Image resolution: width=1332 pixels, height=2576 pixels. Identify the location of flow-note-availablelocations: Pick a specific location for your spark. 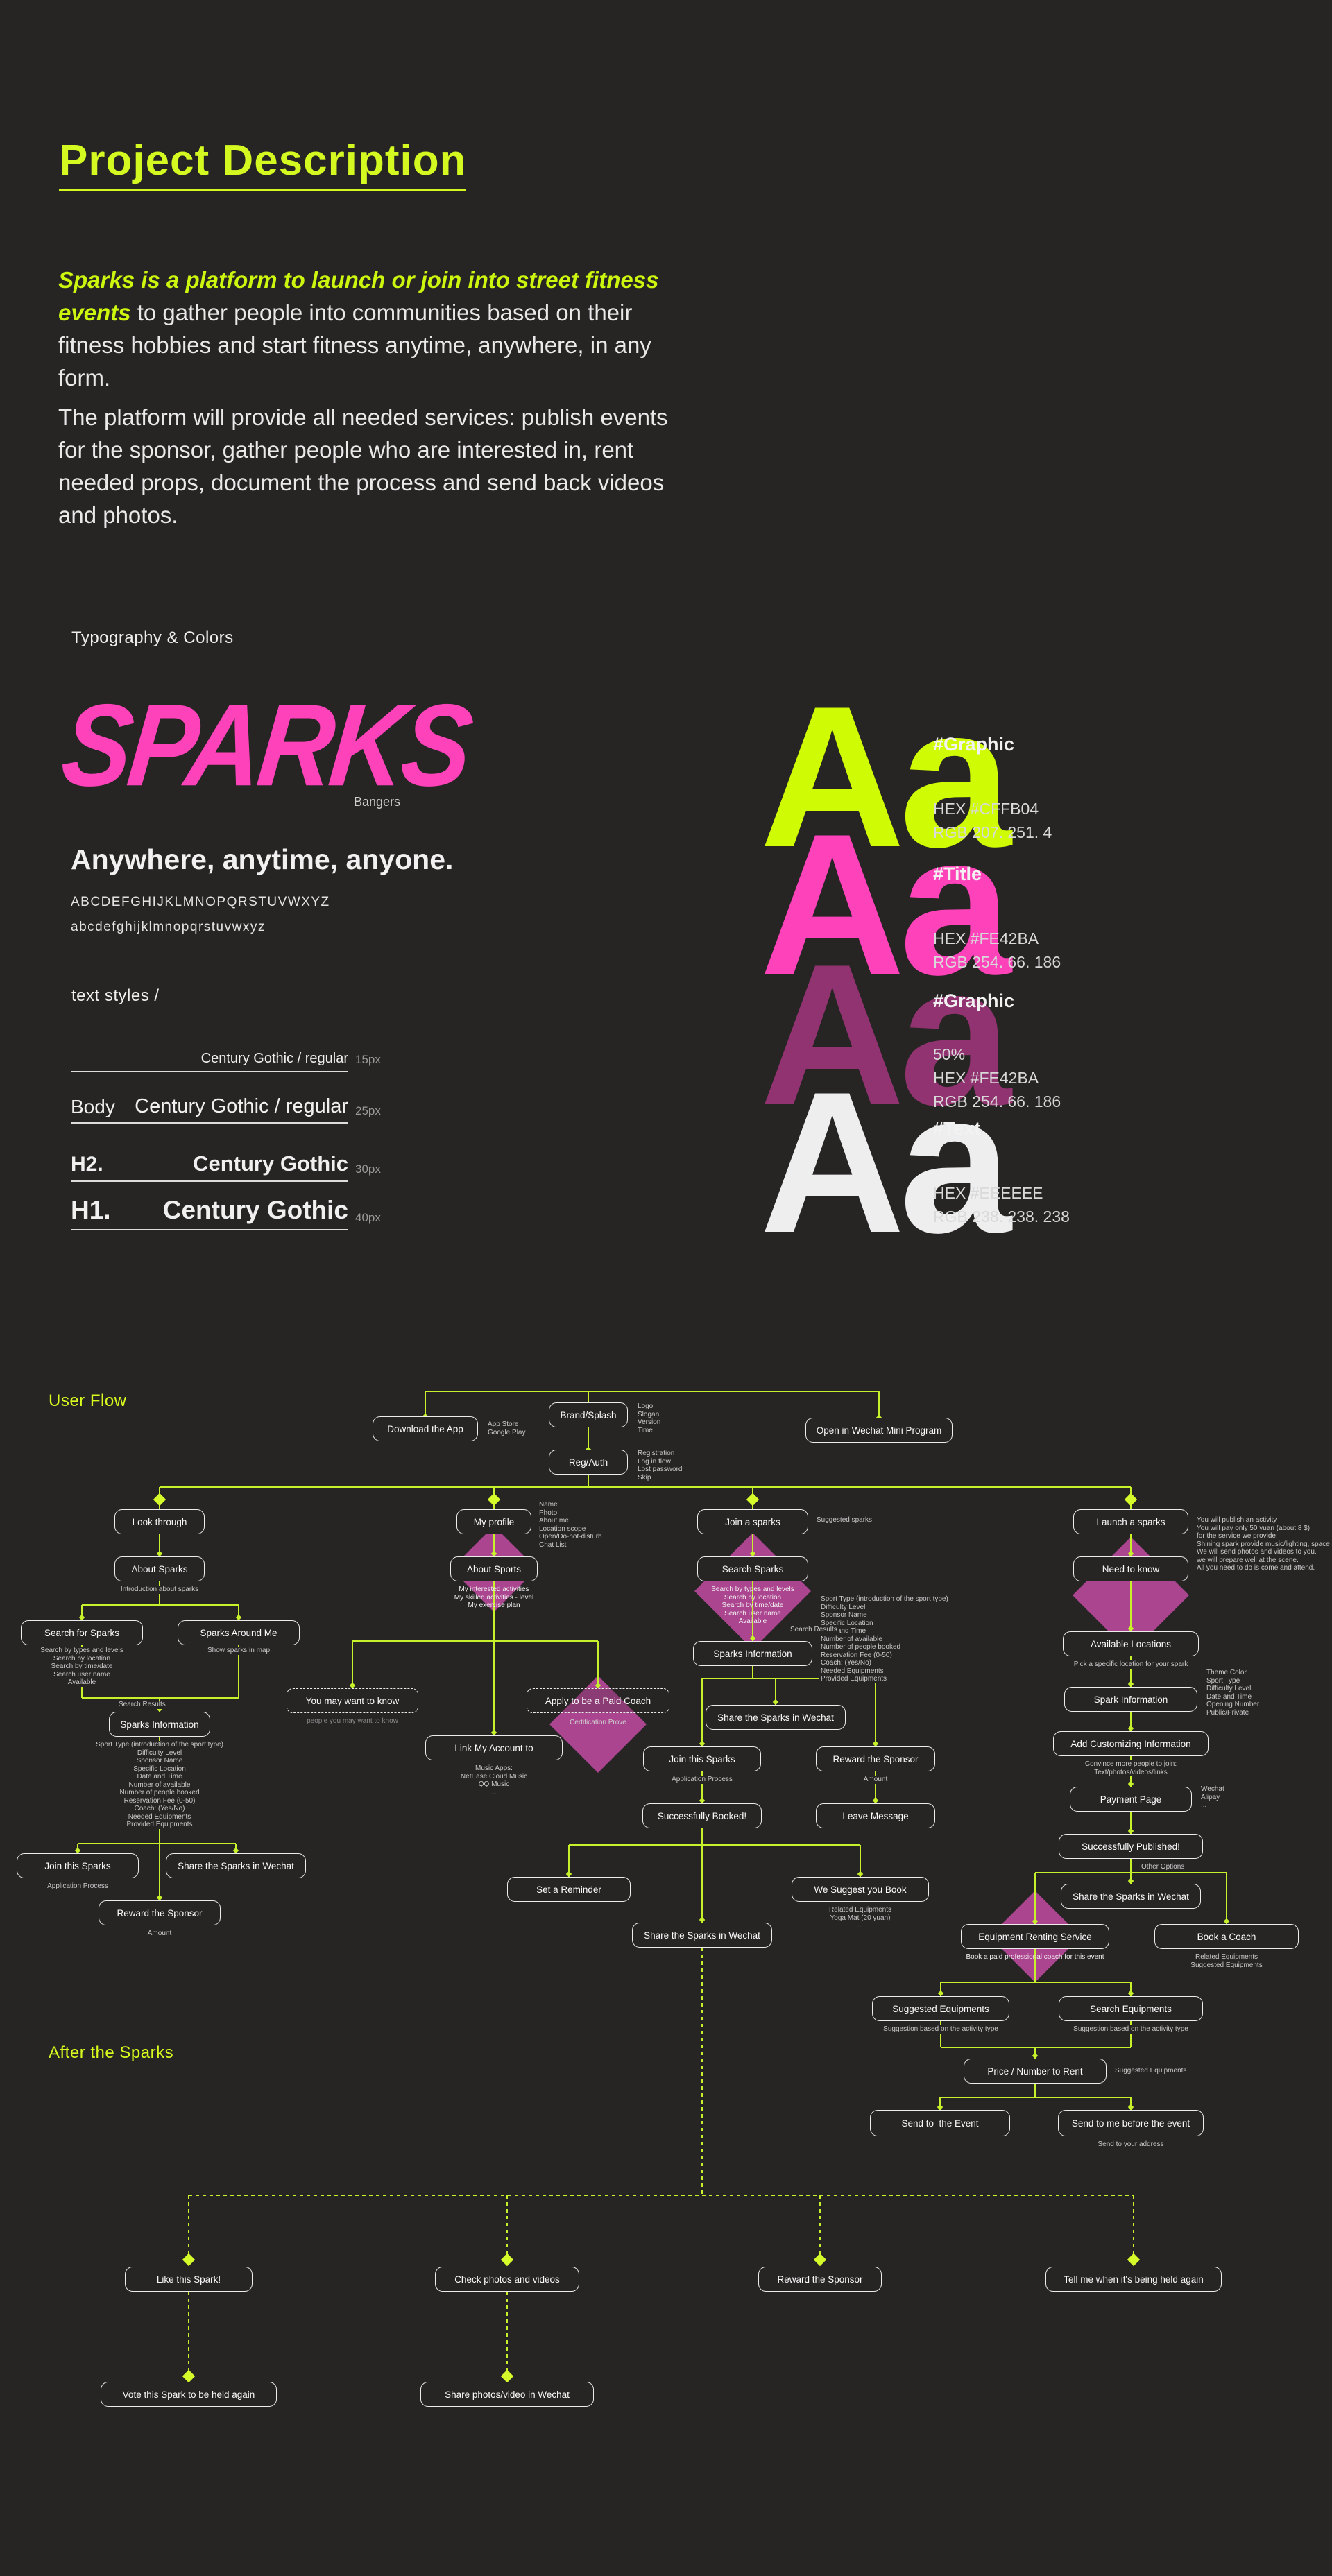
(1130, 1664).